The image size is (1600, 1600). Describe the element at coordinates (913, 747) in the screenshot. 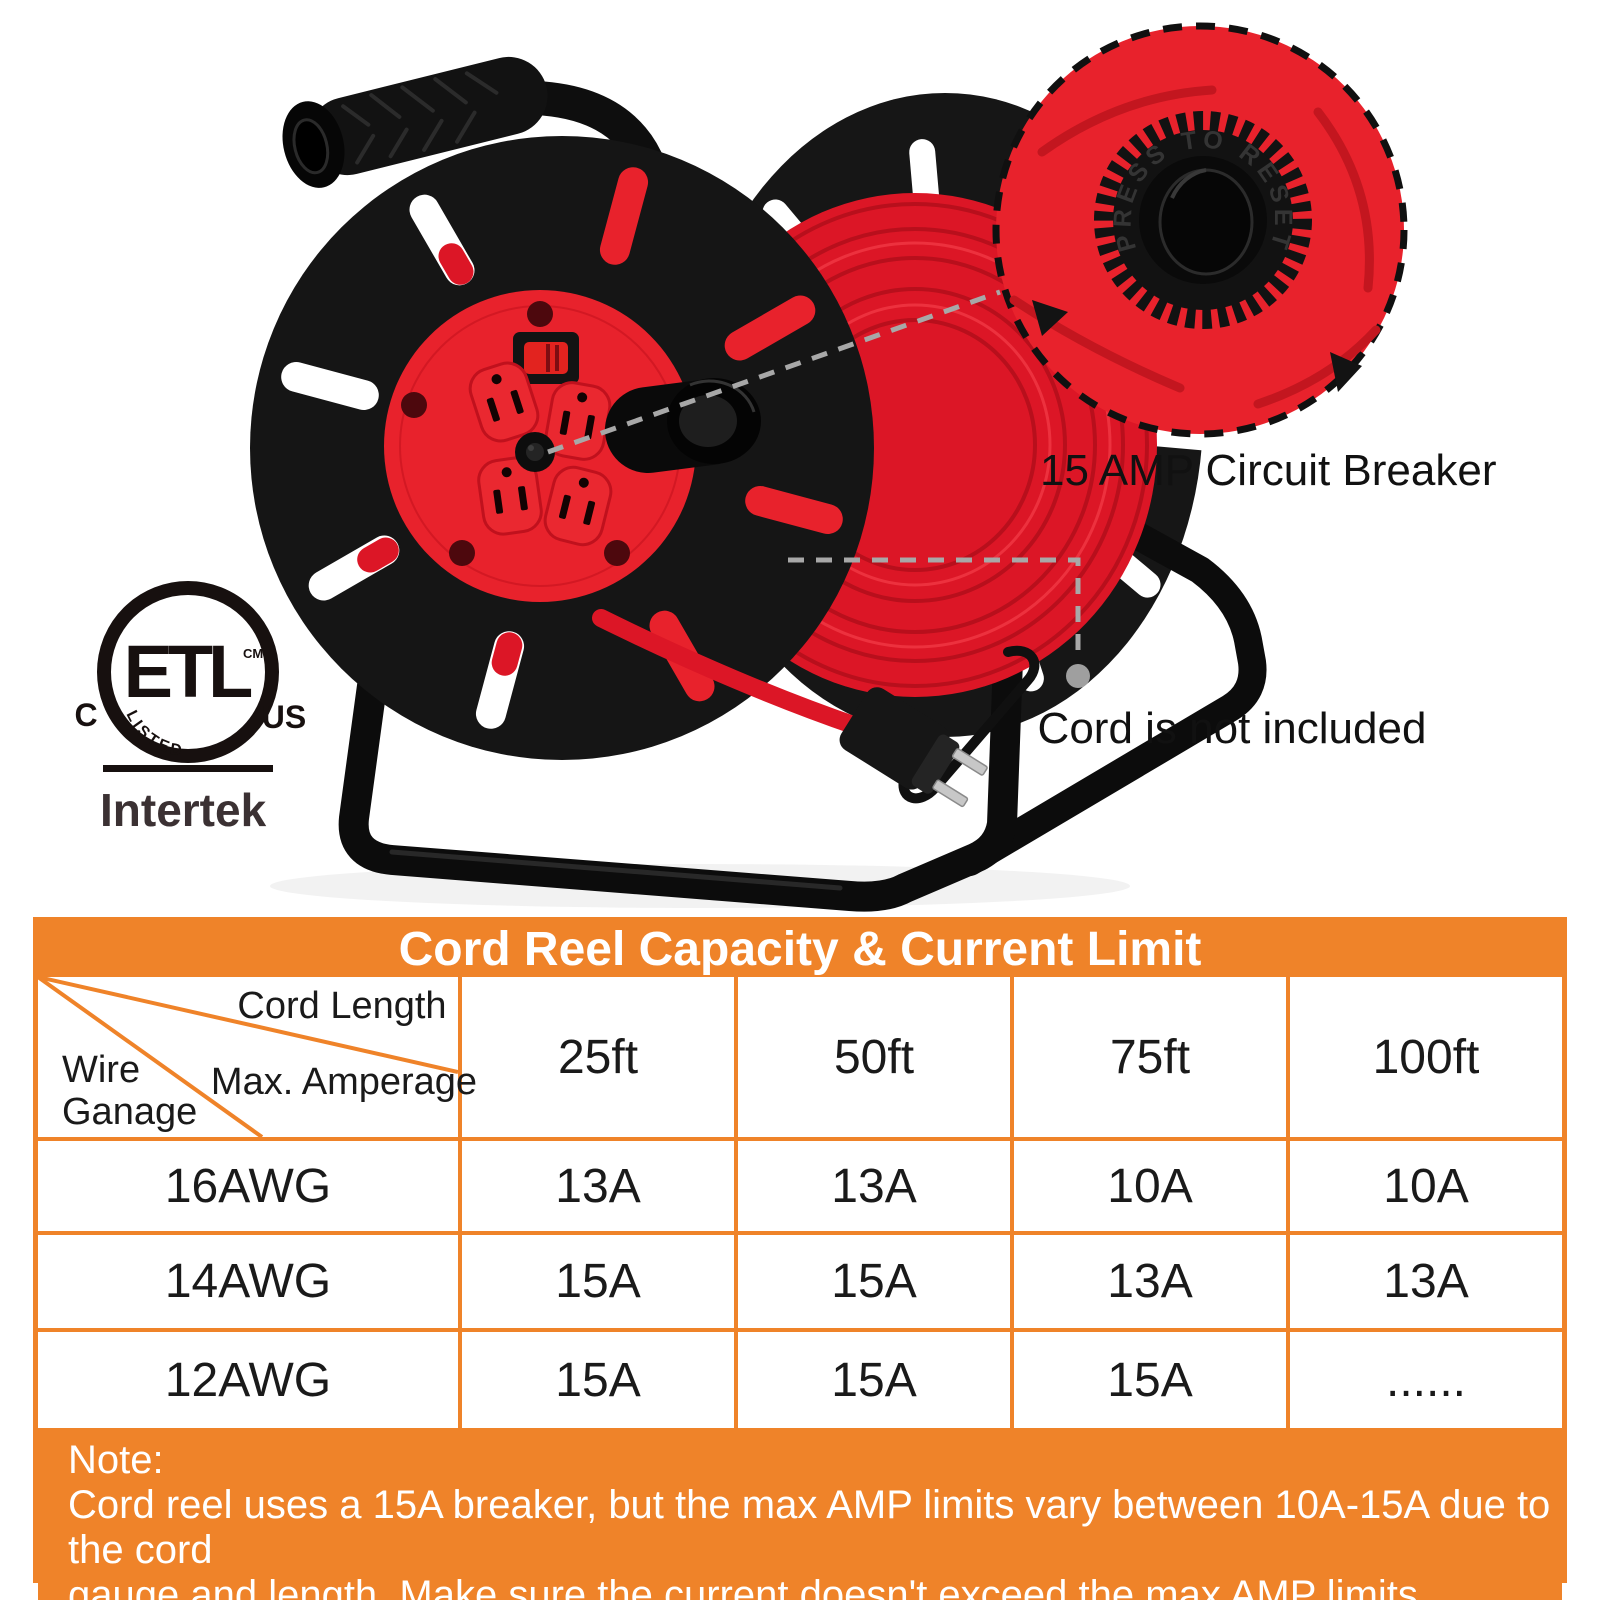

I see `plug` at that location.